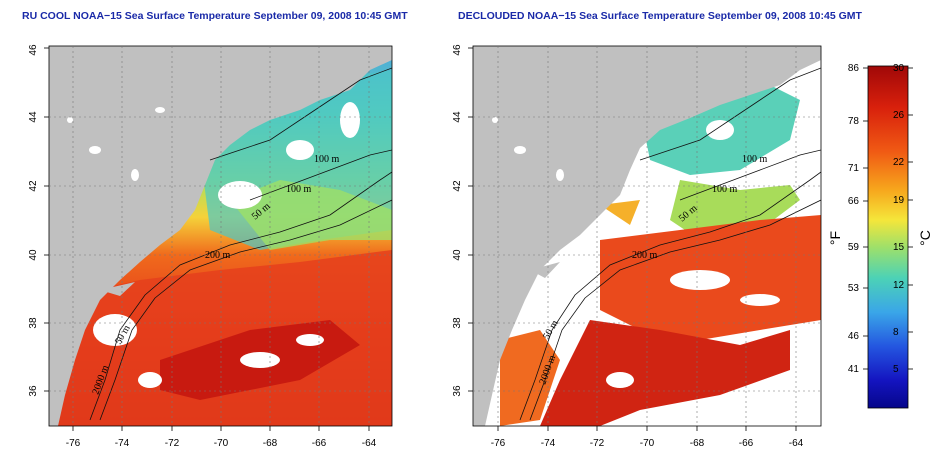 The width and height of the screenshot is (950, 475). What do you see at coordinates (46, 219) in the screenshot?
I see `left-y-ticks` at bounding box center [46, 219].